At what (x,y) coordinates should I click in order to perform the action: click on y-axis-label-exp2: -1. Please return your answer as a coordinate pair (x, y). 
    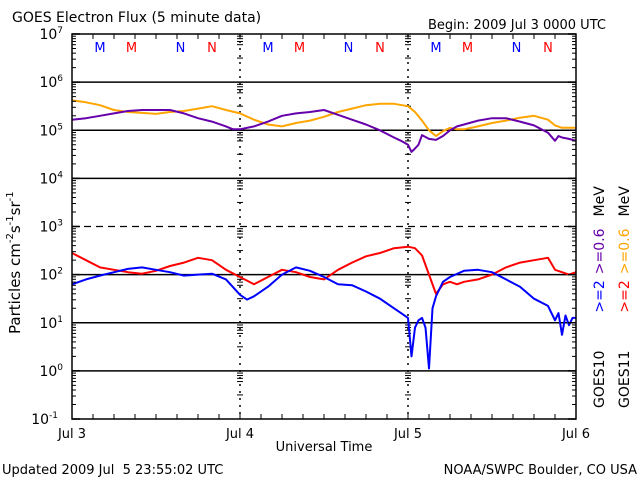
    Looking at the image, I should click on (10, 220).